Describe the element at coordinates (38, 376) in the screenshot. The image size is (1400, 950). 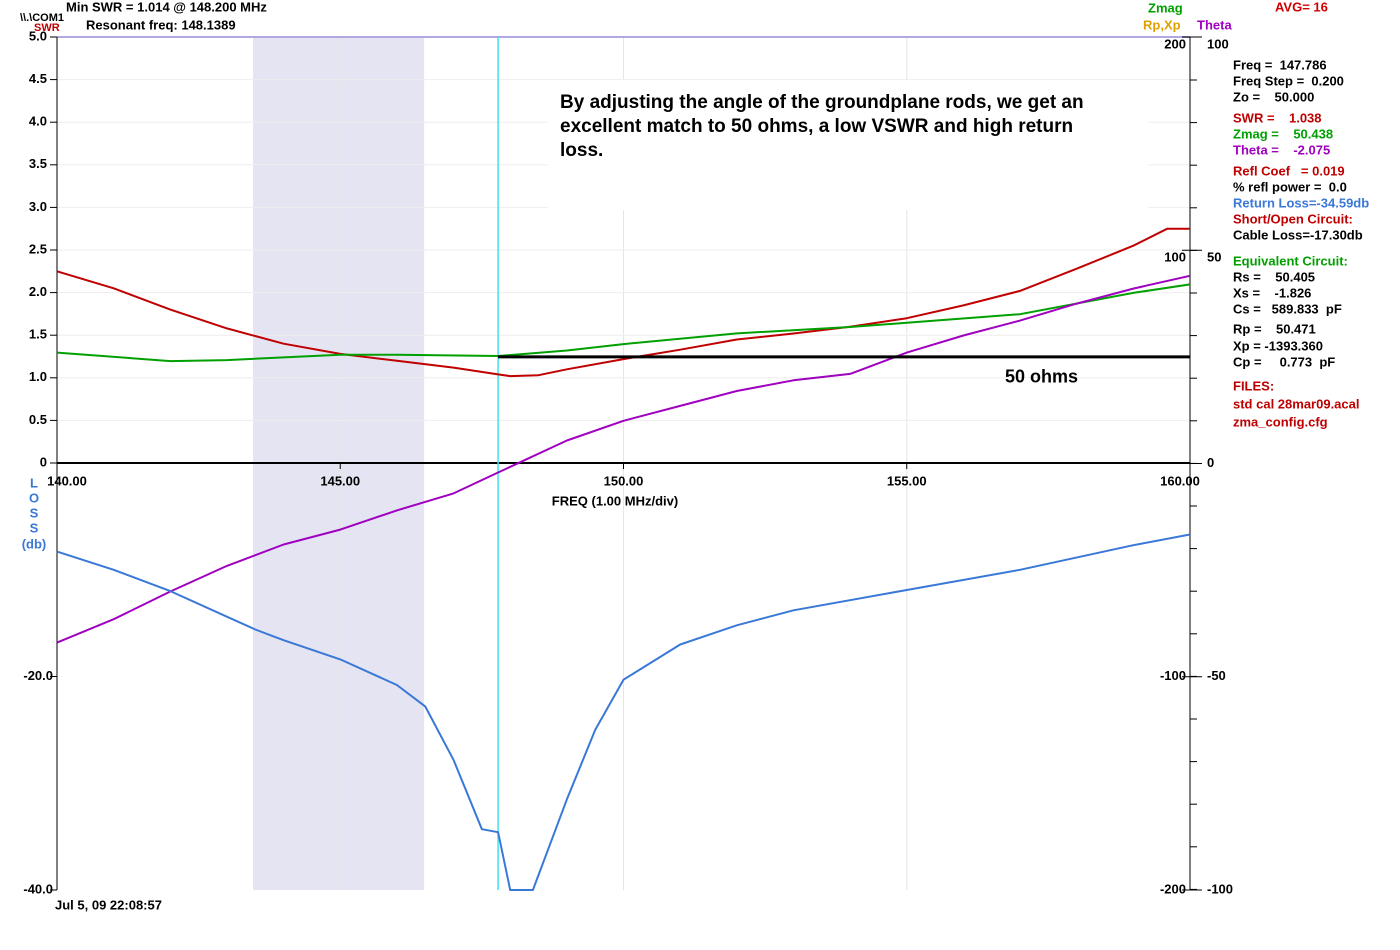
I see `y-tick-label: 1.0` at that location.